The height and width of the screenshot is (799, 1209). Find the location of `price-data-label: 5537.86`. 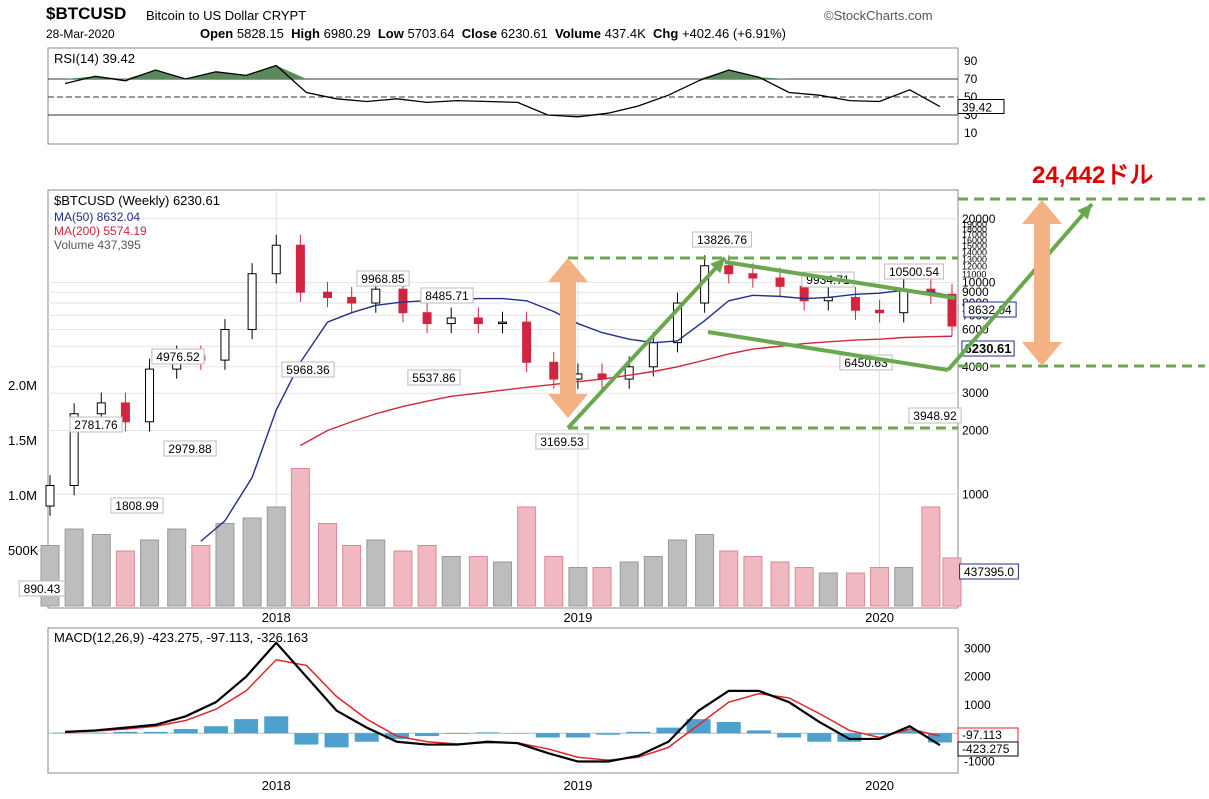

price-data-label: 5537.86 is located at coordinates (434, 378).